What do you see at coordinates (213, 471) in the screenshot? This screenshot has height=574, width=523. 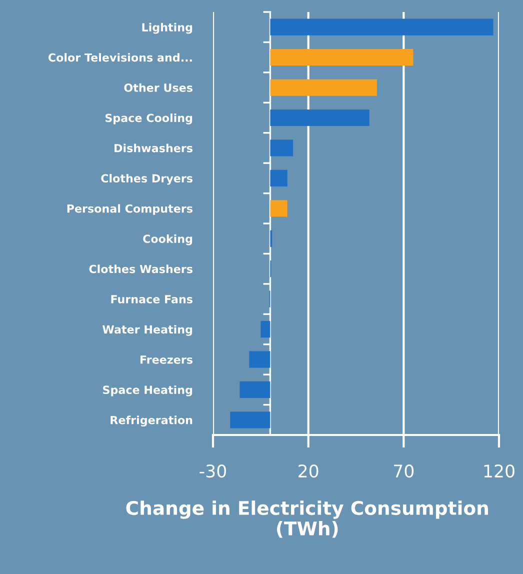 I see `x-tick-label: -30` at bounding box center [213, 471].